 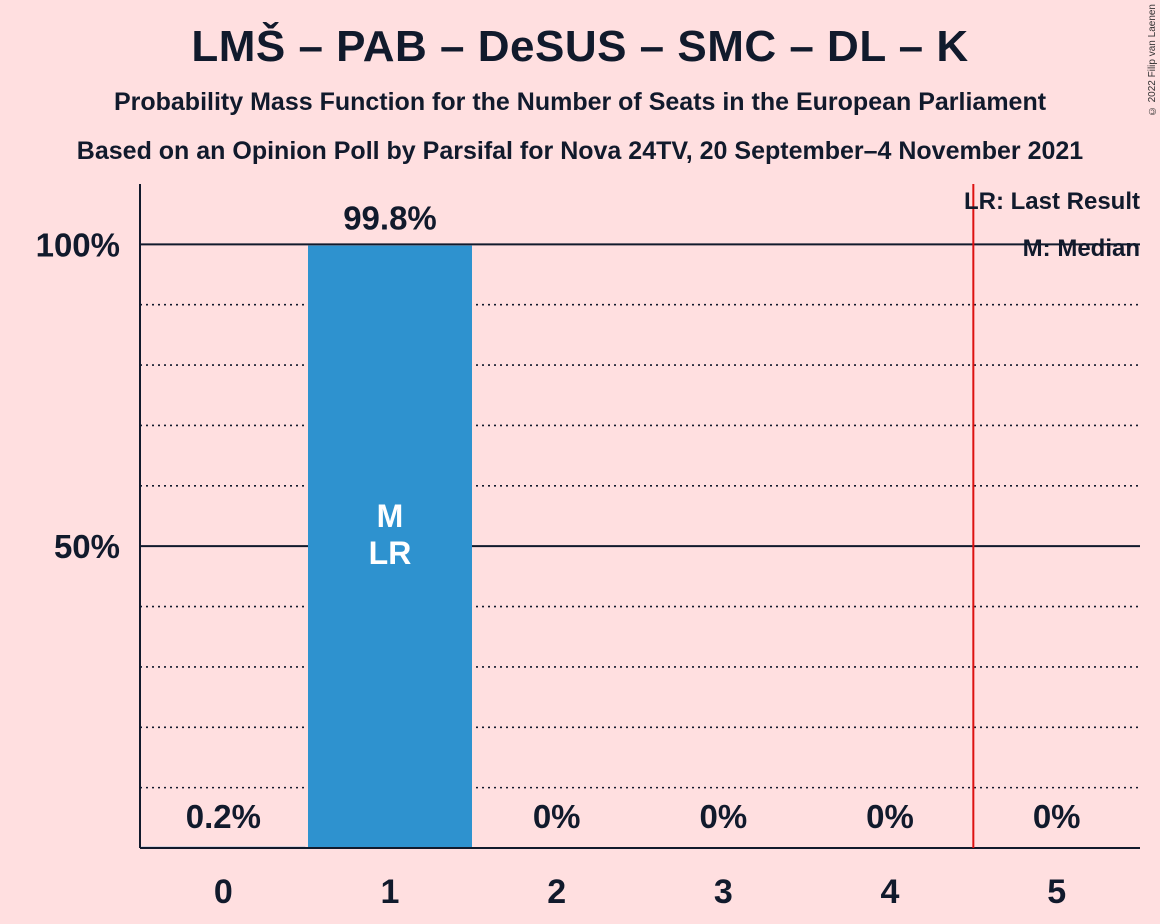 I want to click on x-tick-label: 4, so click(x=890, y=892).